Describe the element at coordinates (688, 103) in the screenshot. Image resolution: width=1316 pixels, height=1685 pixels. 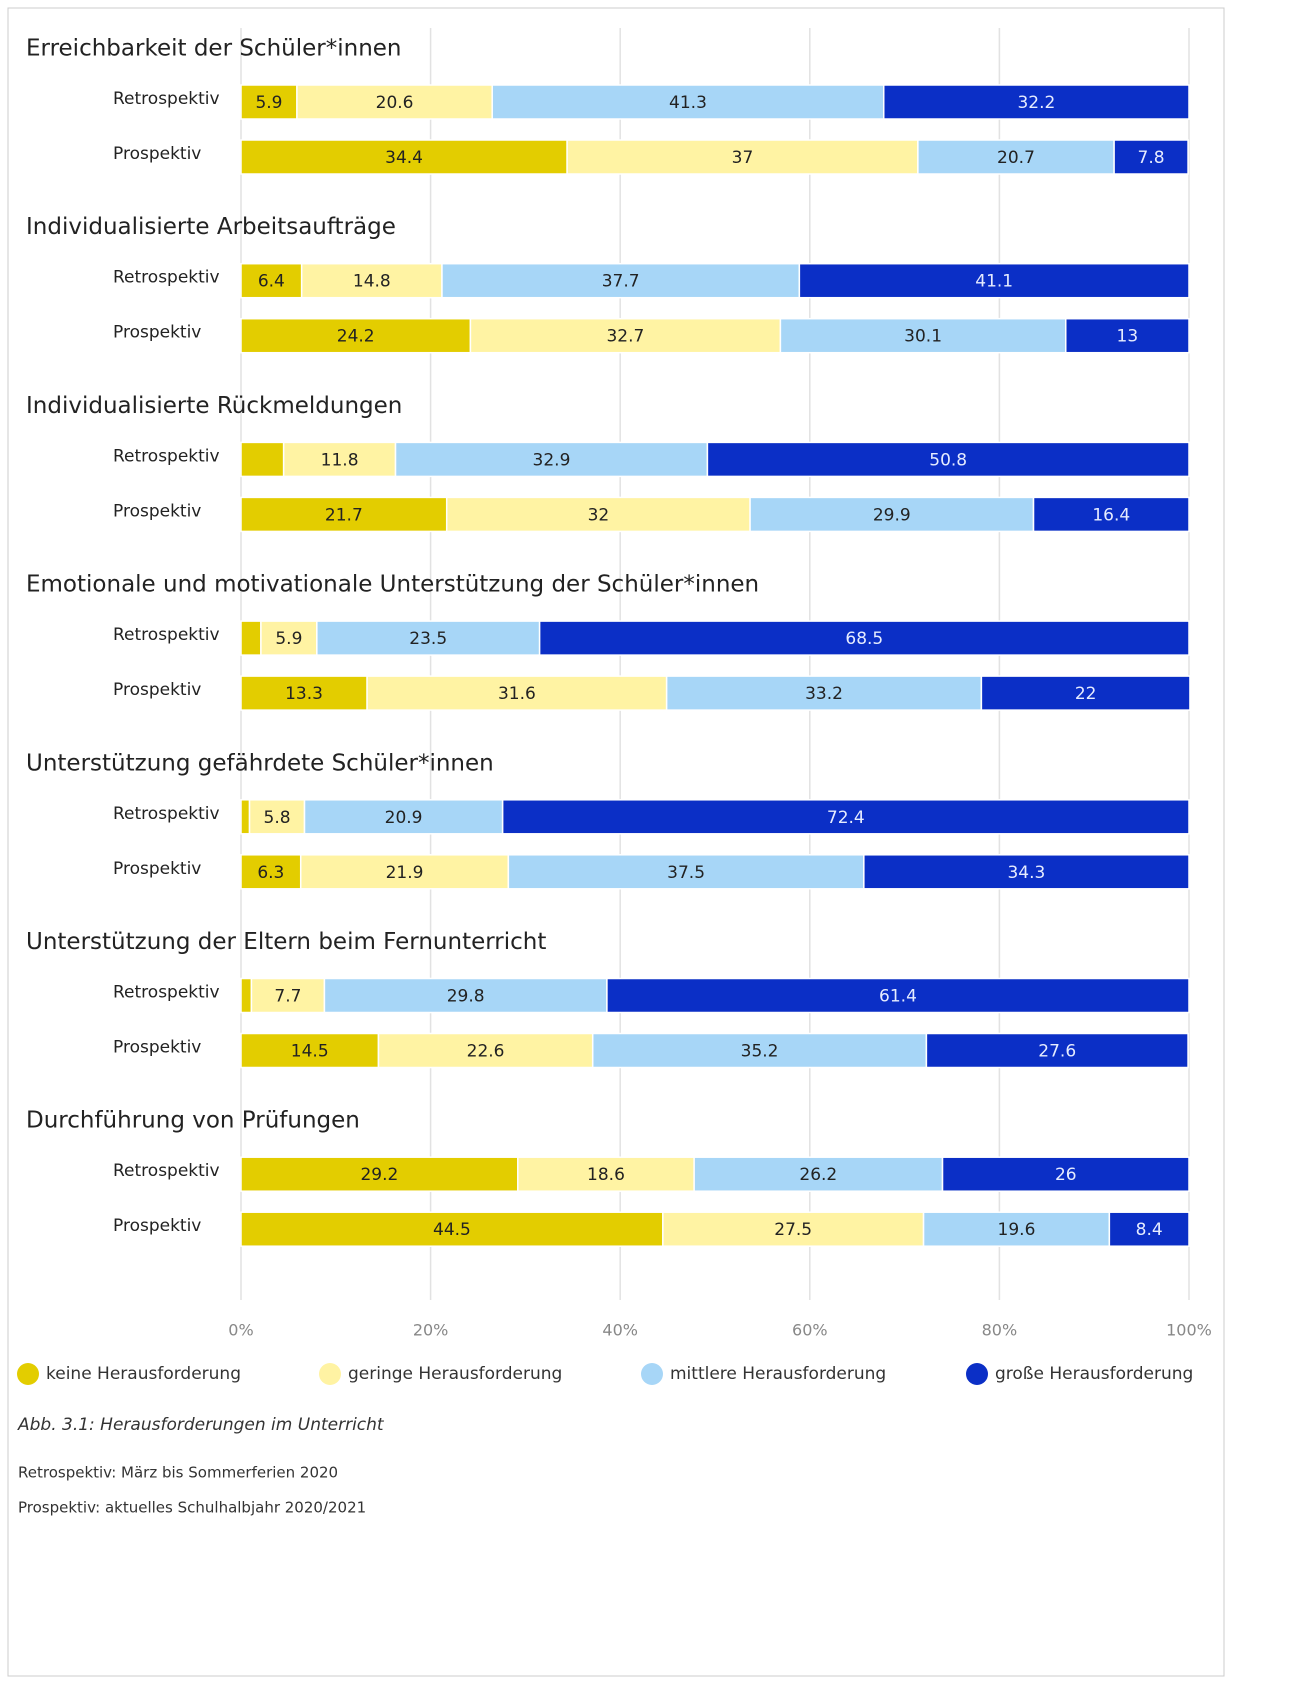
I see `value-label: 41.3` at that location.